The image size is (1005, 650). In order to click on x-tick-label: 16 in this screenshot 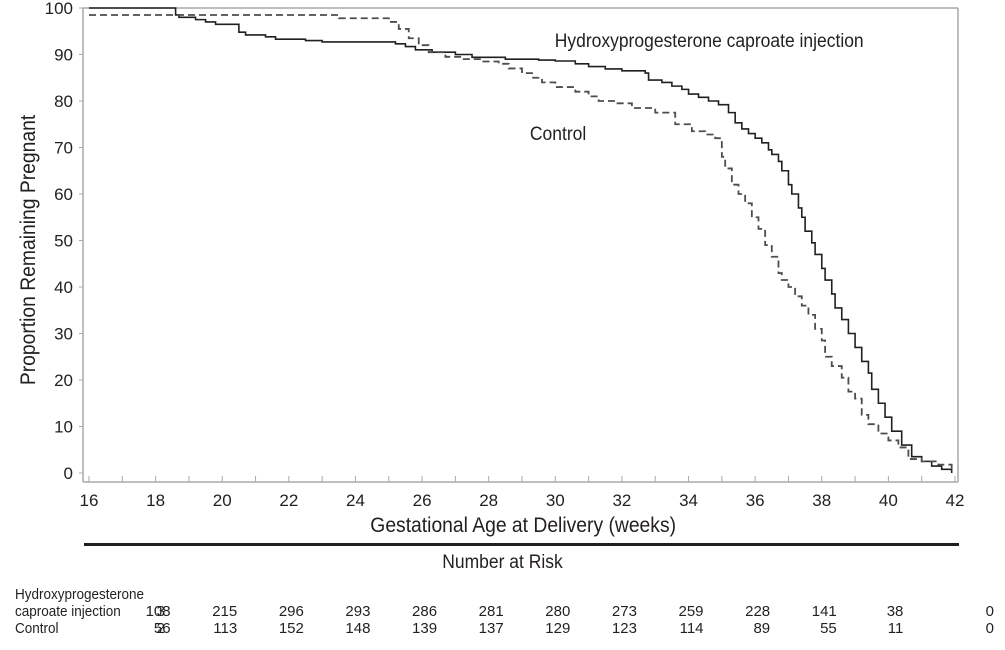, I will do `click(89, 500)`.